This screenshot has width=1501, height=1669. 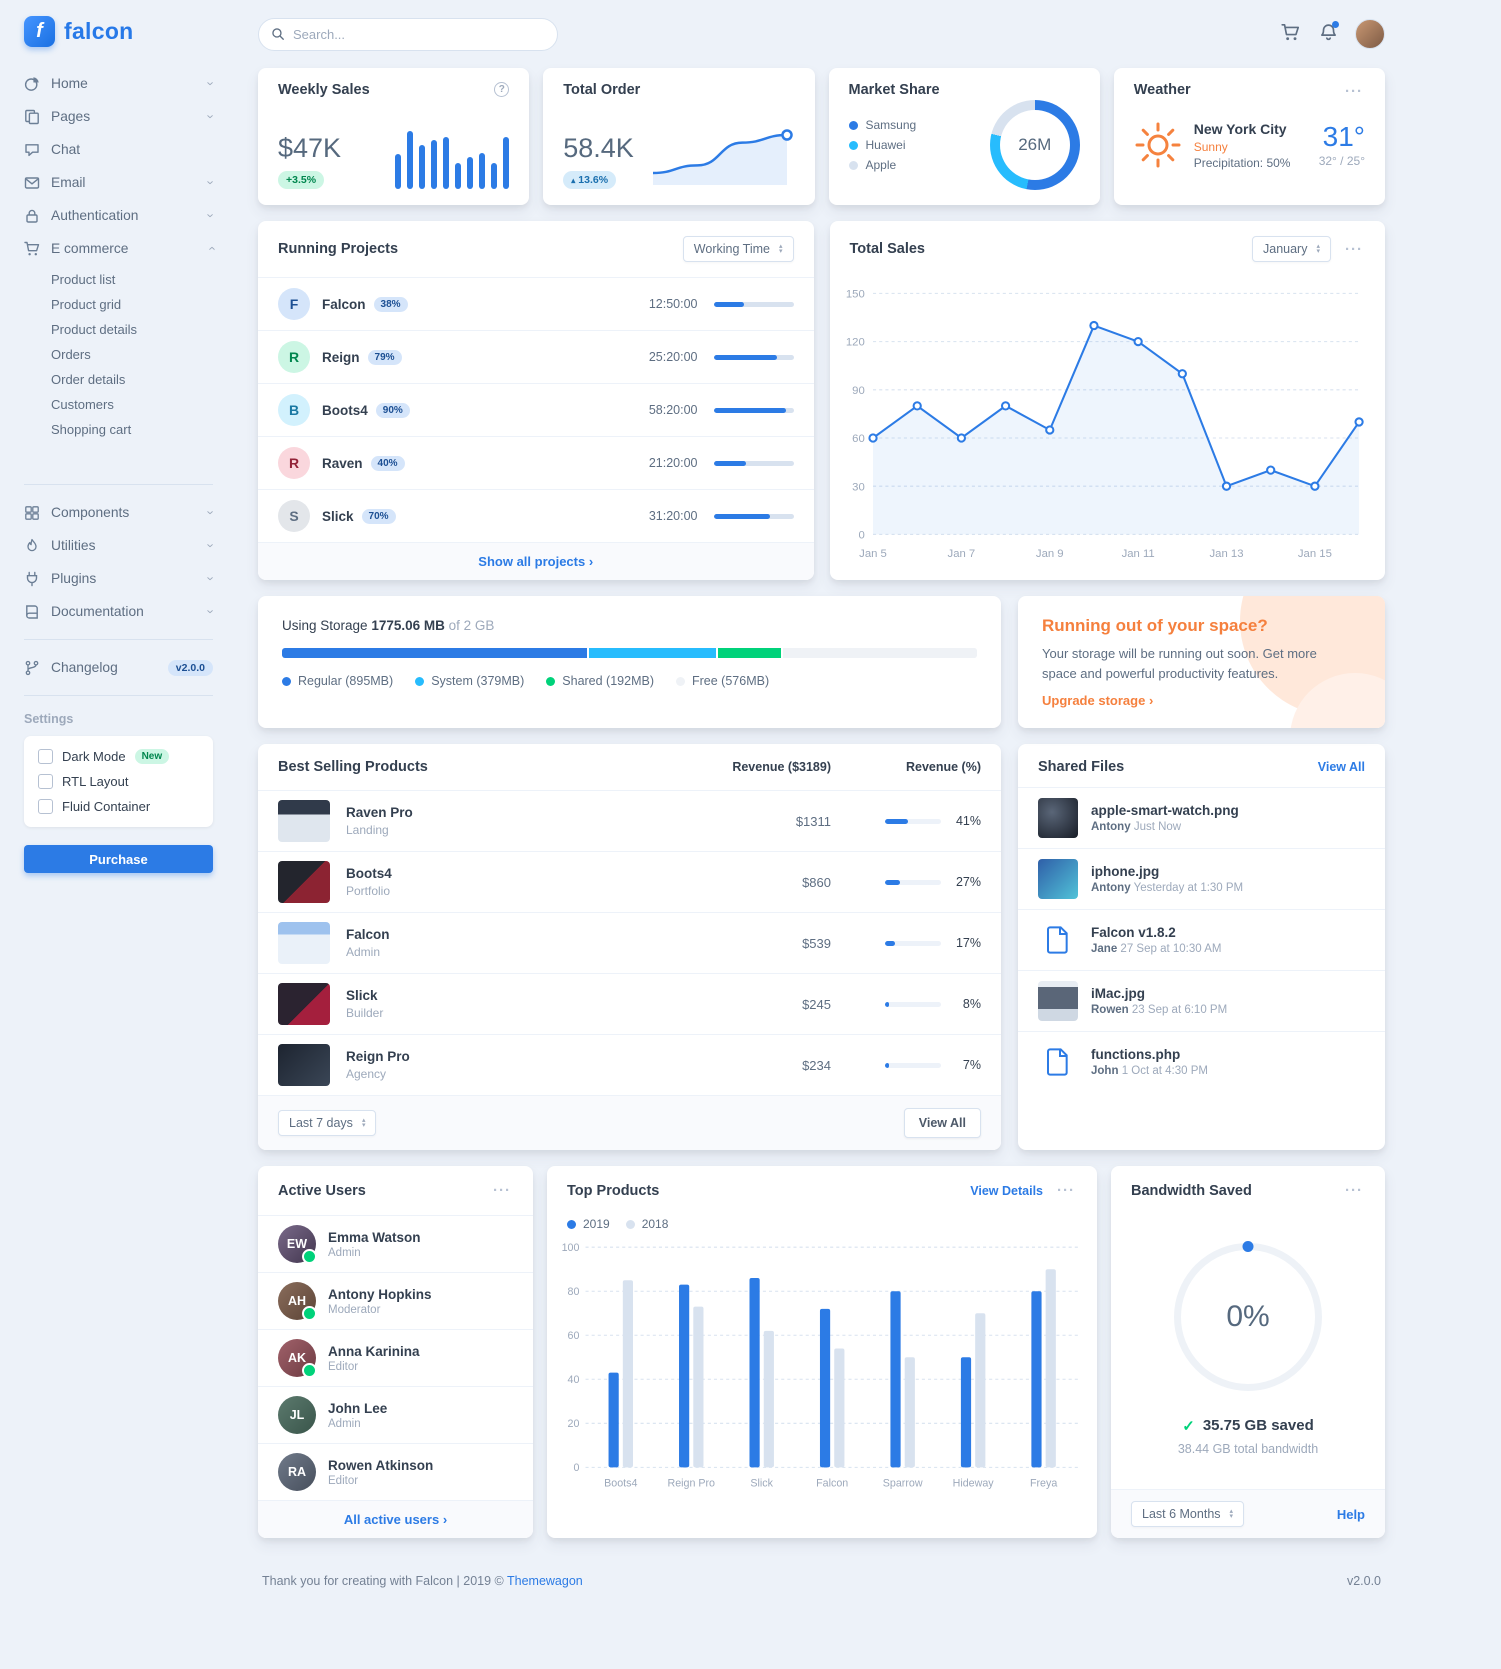 What do you see at coordinates (971, 1065) in the screenshot?
I see `product-percent: 7%` at bounding box center [971, 1065].